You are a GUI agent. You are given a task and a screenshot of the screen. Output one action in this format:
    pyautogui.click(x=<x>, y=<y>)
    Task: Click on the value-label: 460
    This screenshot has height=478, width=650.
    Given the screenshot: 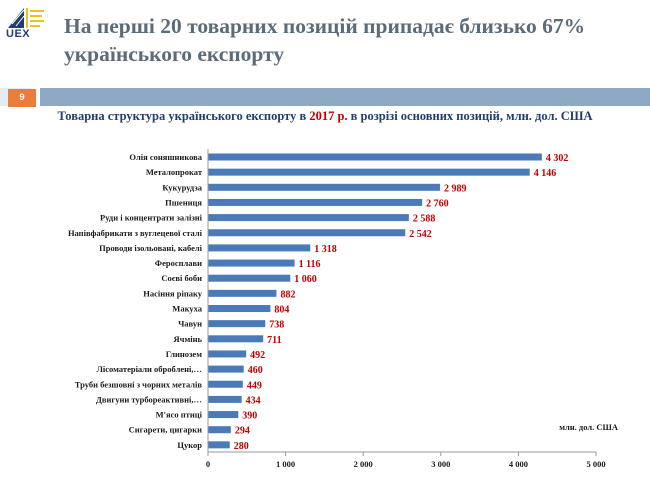 What is the action you would take?
    pyautogui.click(x=255, y=370)
    